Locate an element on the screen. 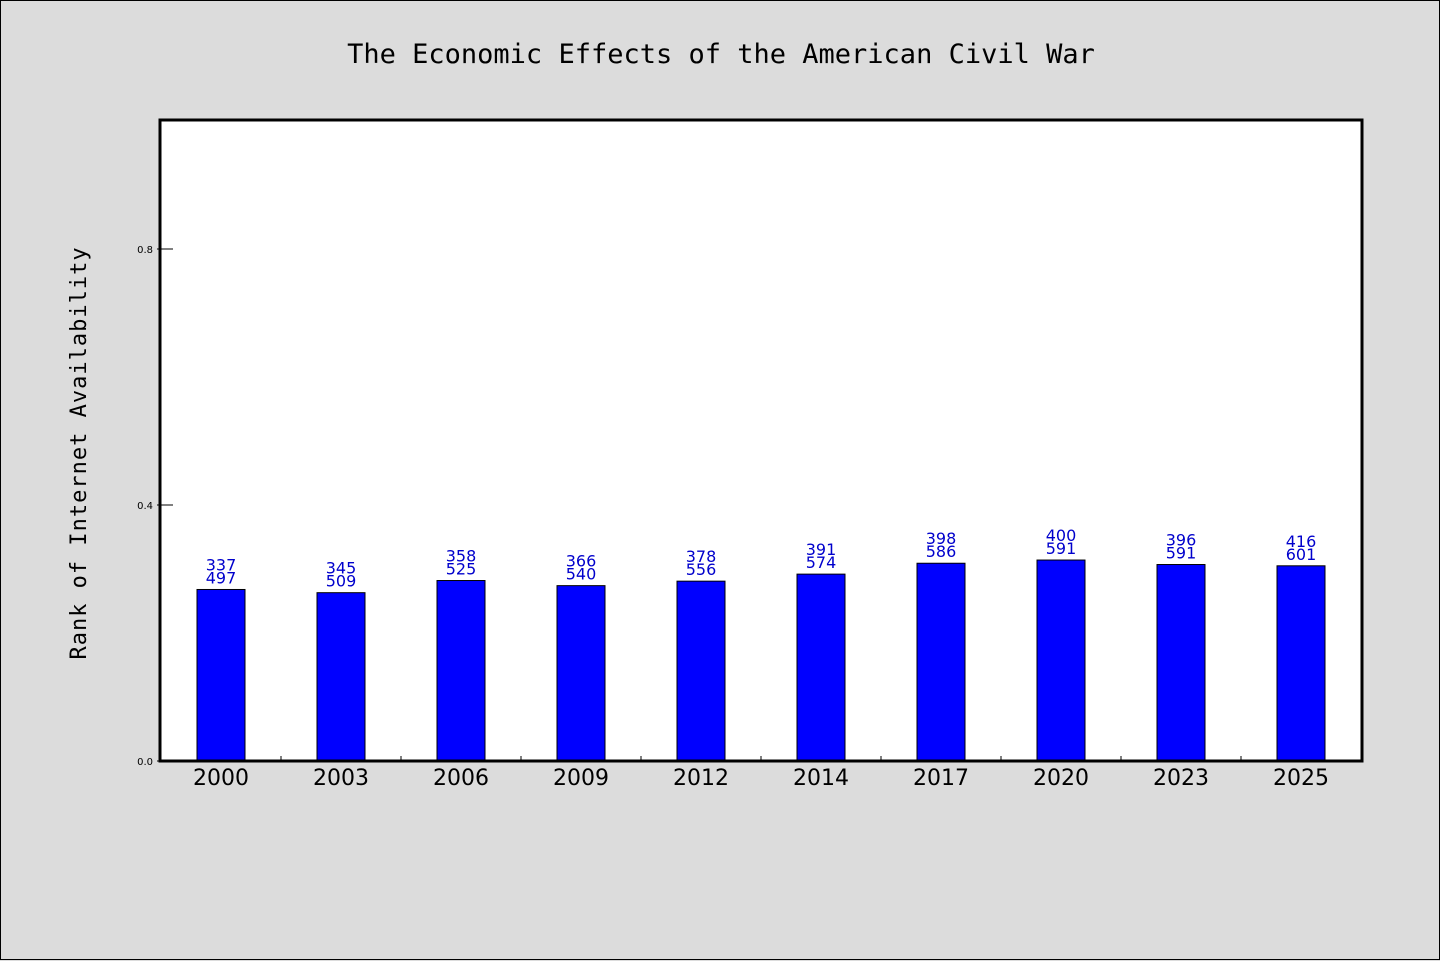 Image resolution: width=1440 pixels, height=961 pixels. data-label-top-2012: 378 is located at coordinates (701, 556).